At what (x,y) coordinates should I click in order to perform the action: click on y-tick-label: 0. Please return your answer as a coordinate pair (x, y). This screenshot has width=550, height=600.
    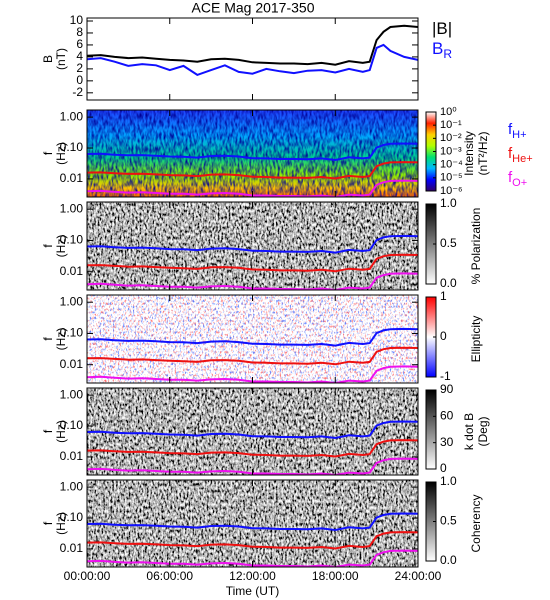
    Looking at the image, I should click on (79, 80).